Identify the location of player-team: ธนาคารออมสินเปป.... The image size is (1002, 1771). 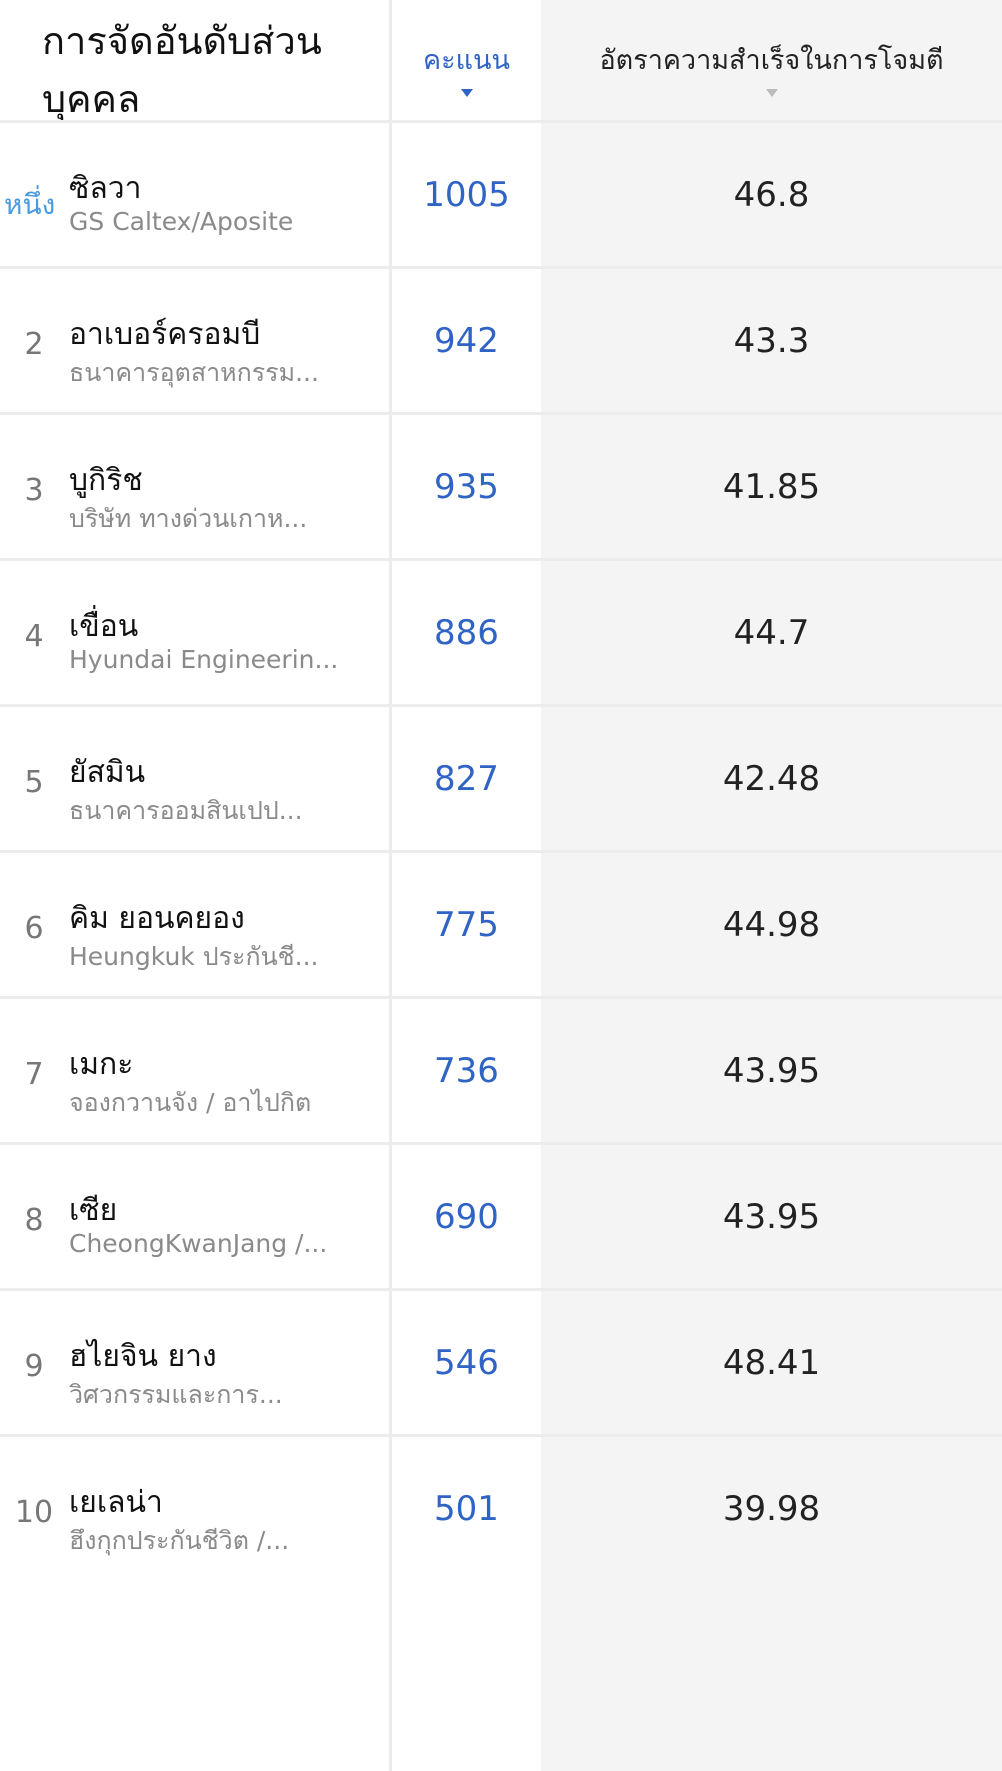
(186, 810).